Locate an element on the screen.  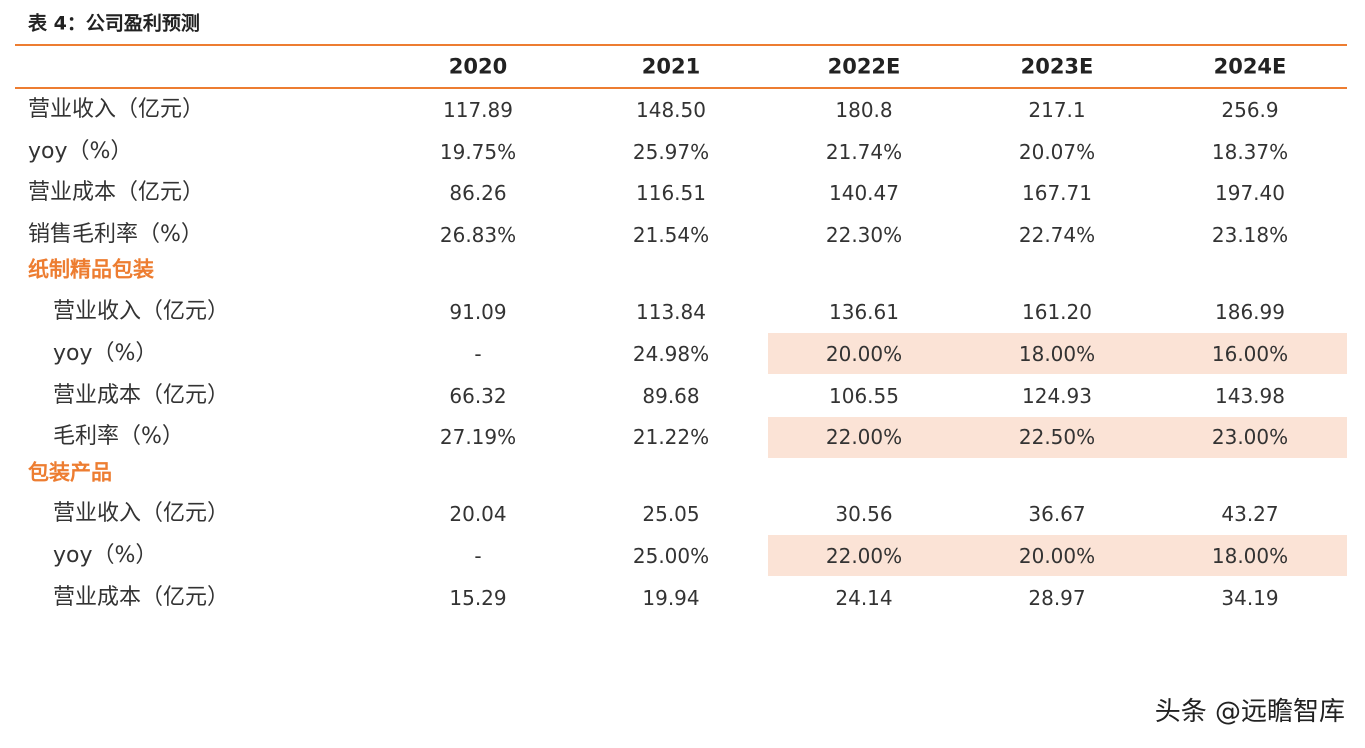
section-title: 包装产品 is located at coordinates (70, 472).